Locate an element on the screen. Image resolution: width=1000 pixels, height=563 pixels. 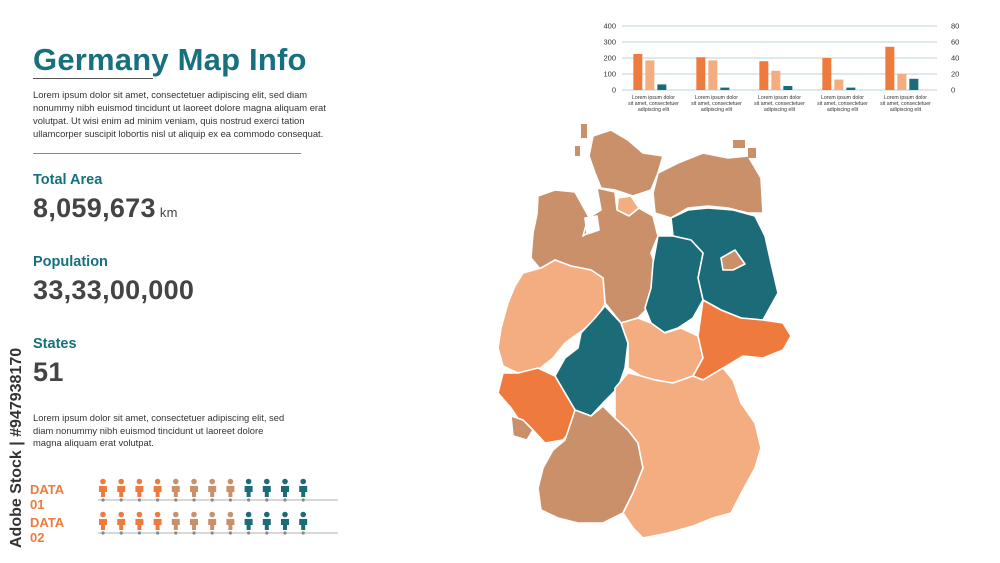
title-underline is located at coordinates (93, 78).